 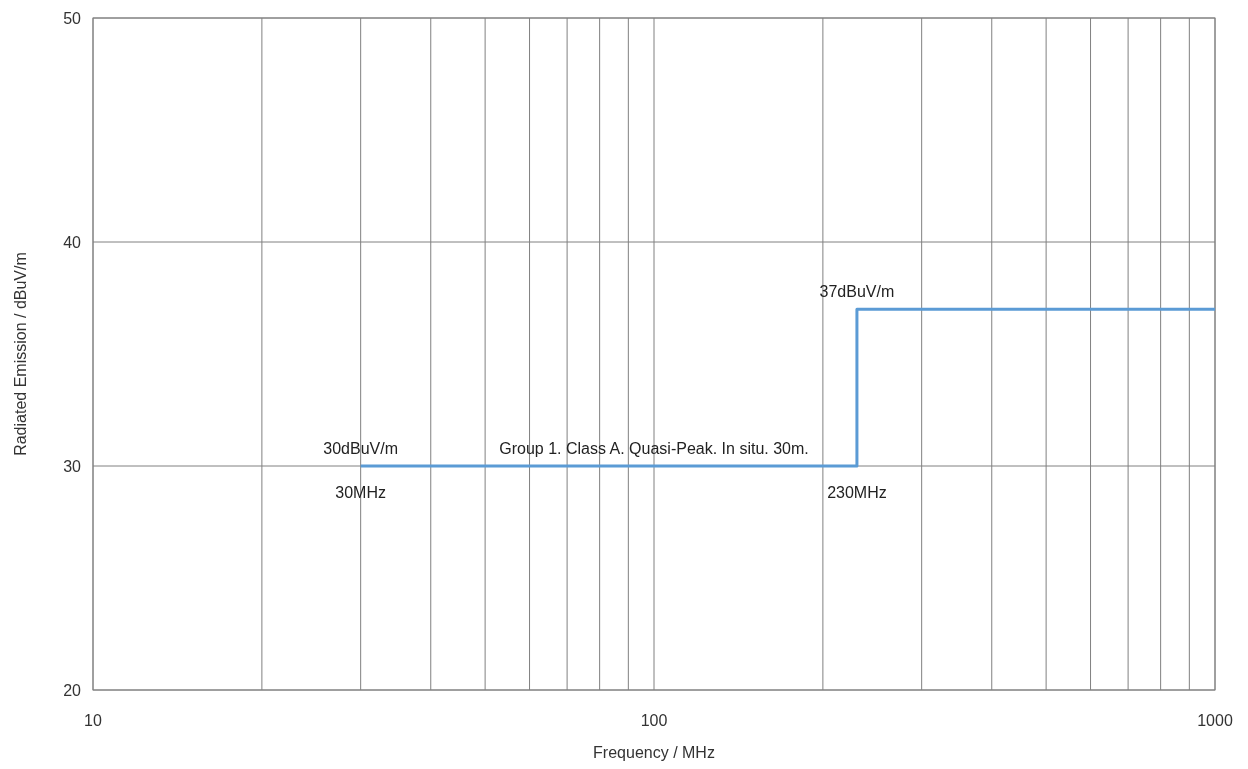 I want to click on x-axis-title: Frequency / MHz, so click(x=654, y=752).